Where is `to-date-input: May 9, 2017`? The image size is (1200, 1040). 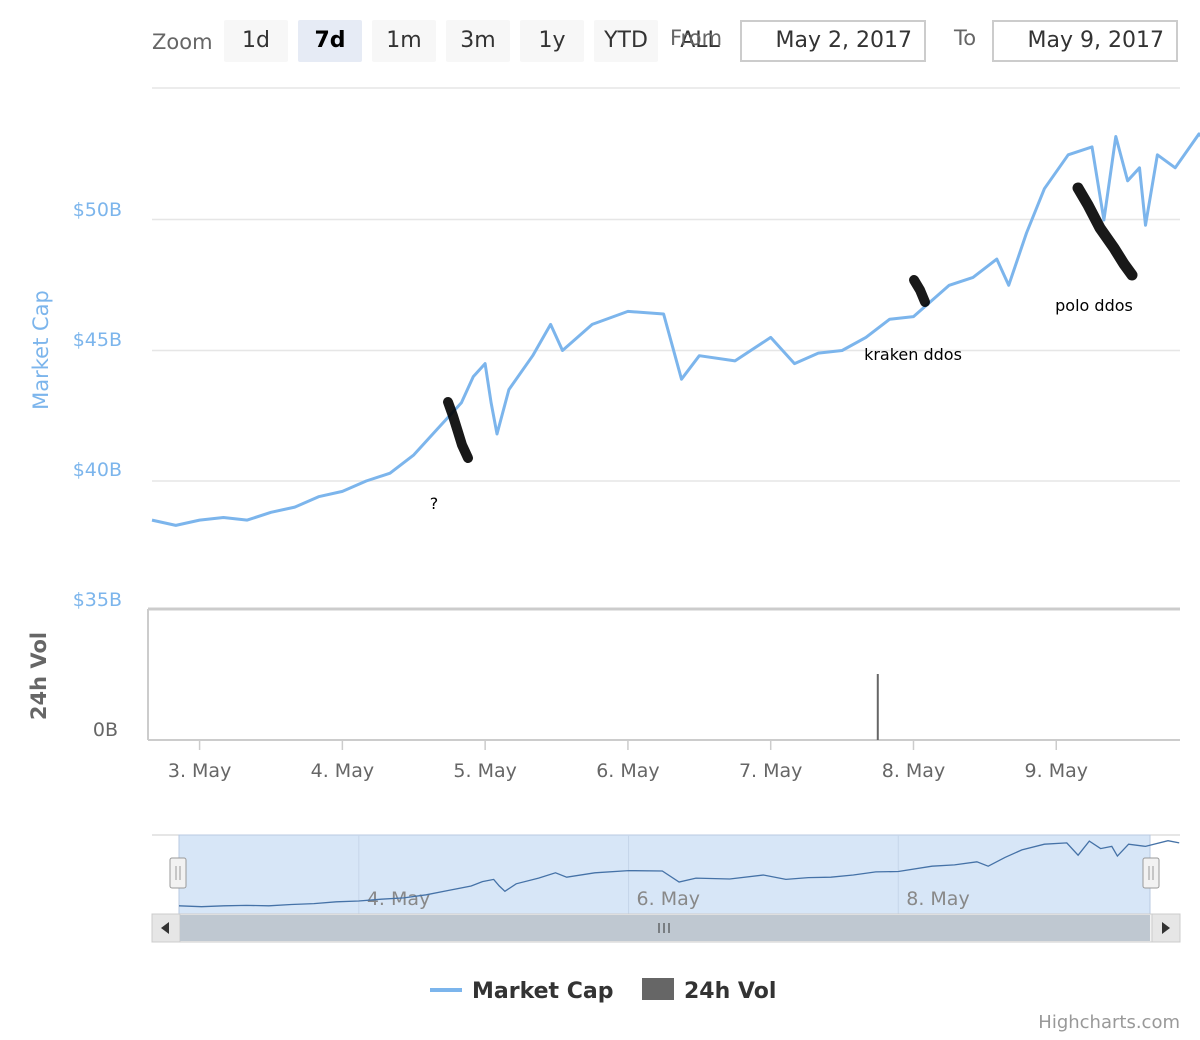
to-date-input: May 9, 2017 is located at coordinates (1085, 41).